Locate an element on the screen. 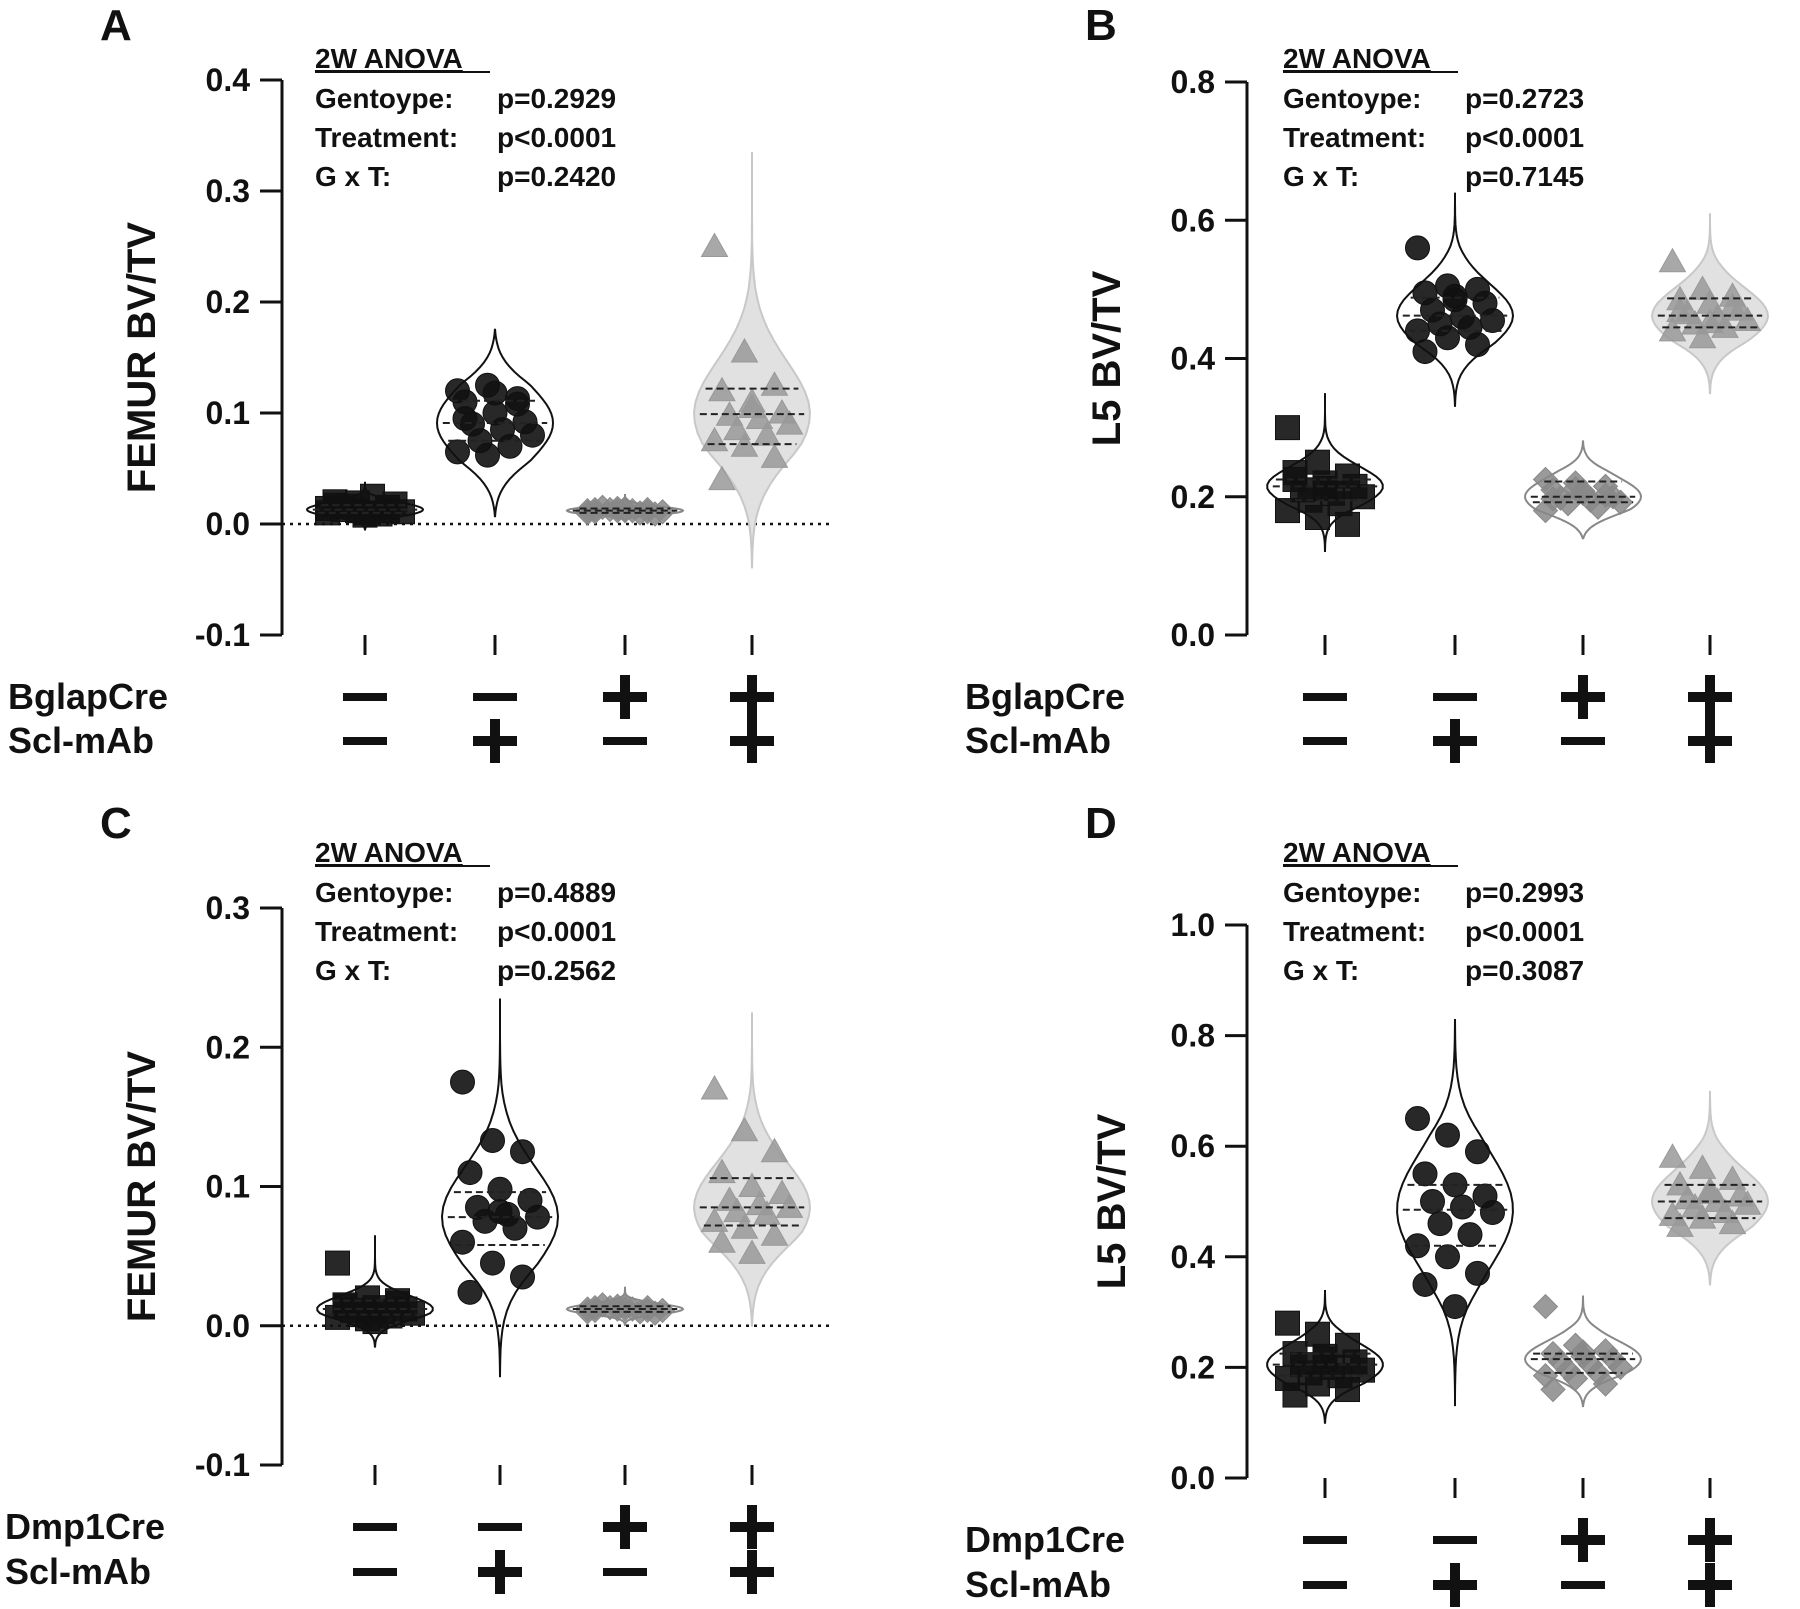 The height and width of the screenshot is (1609, 1800). panel-letter: C is located at coordinates (116, 823).